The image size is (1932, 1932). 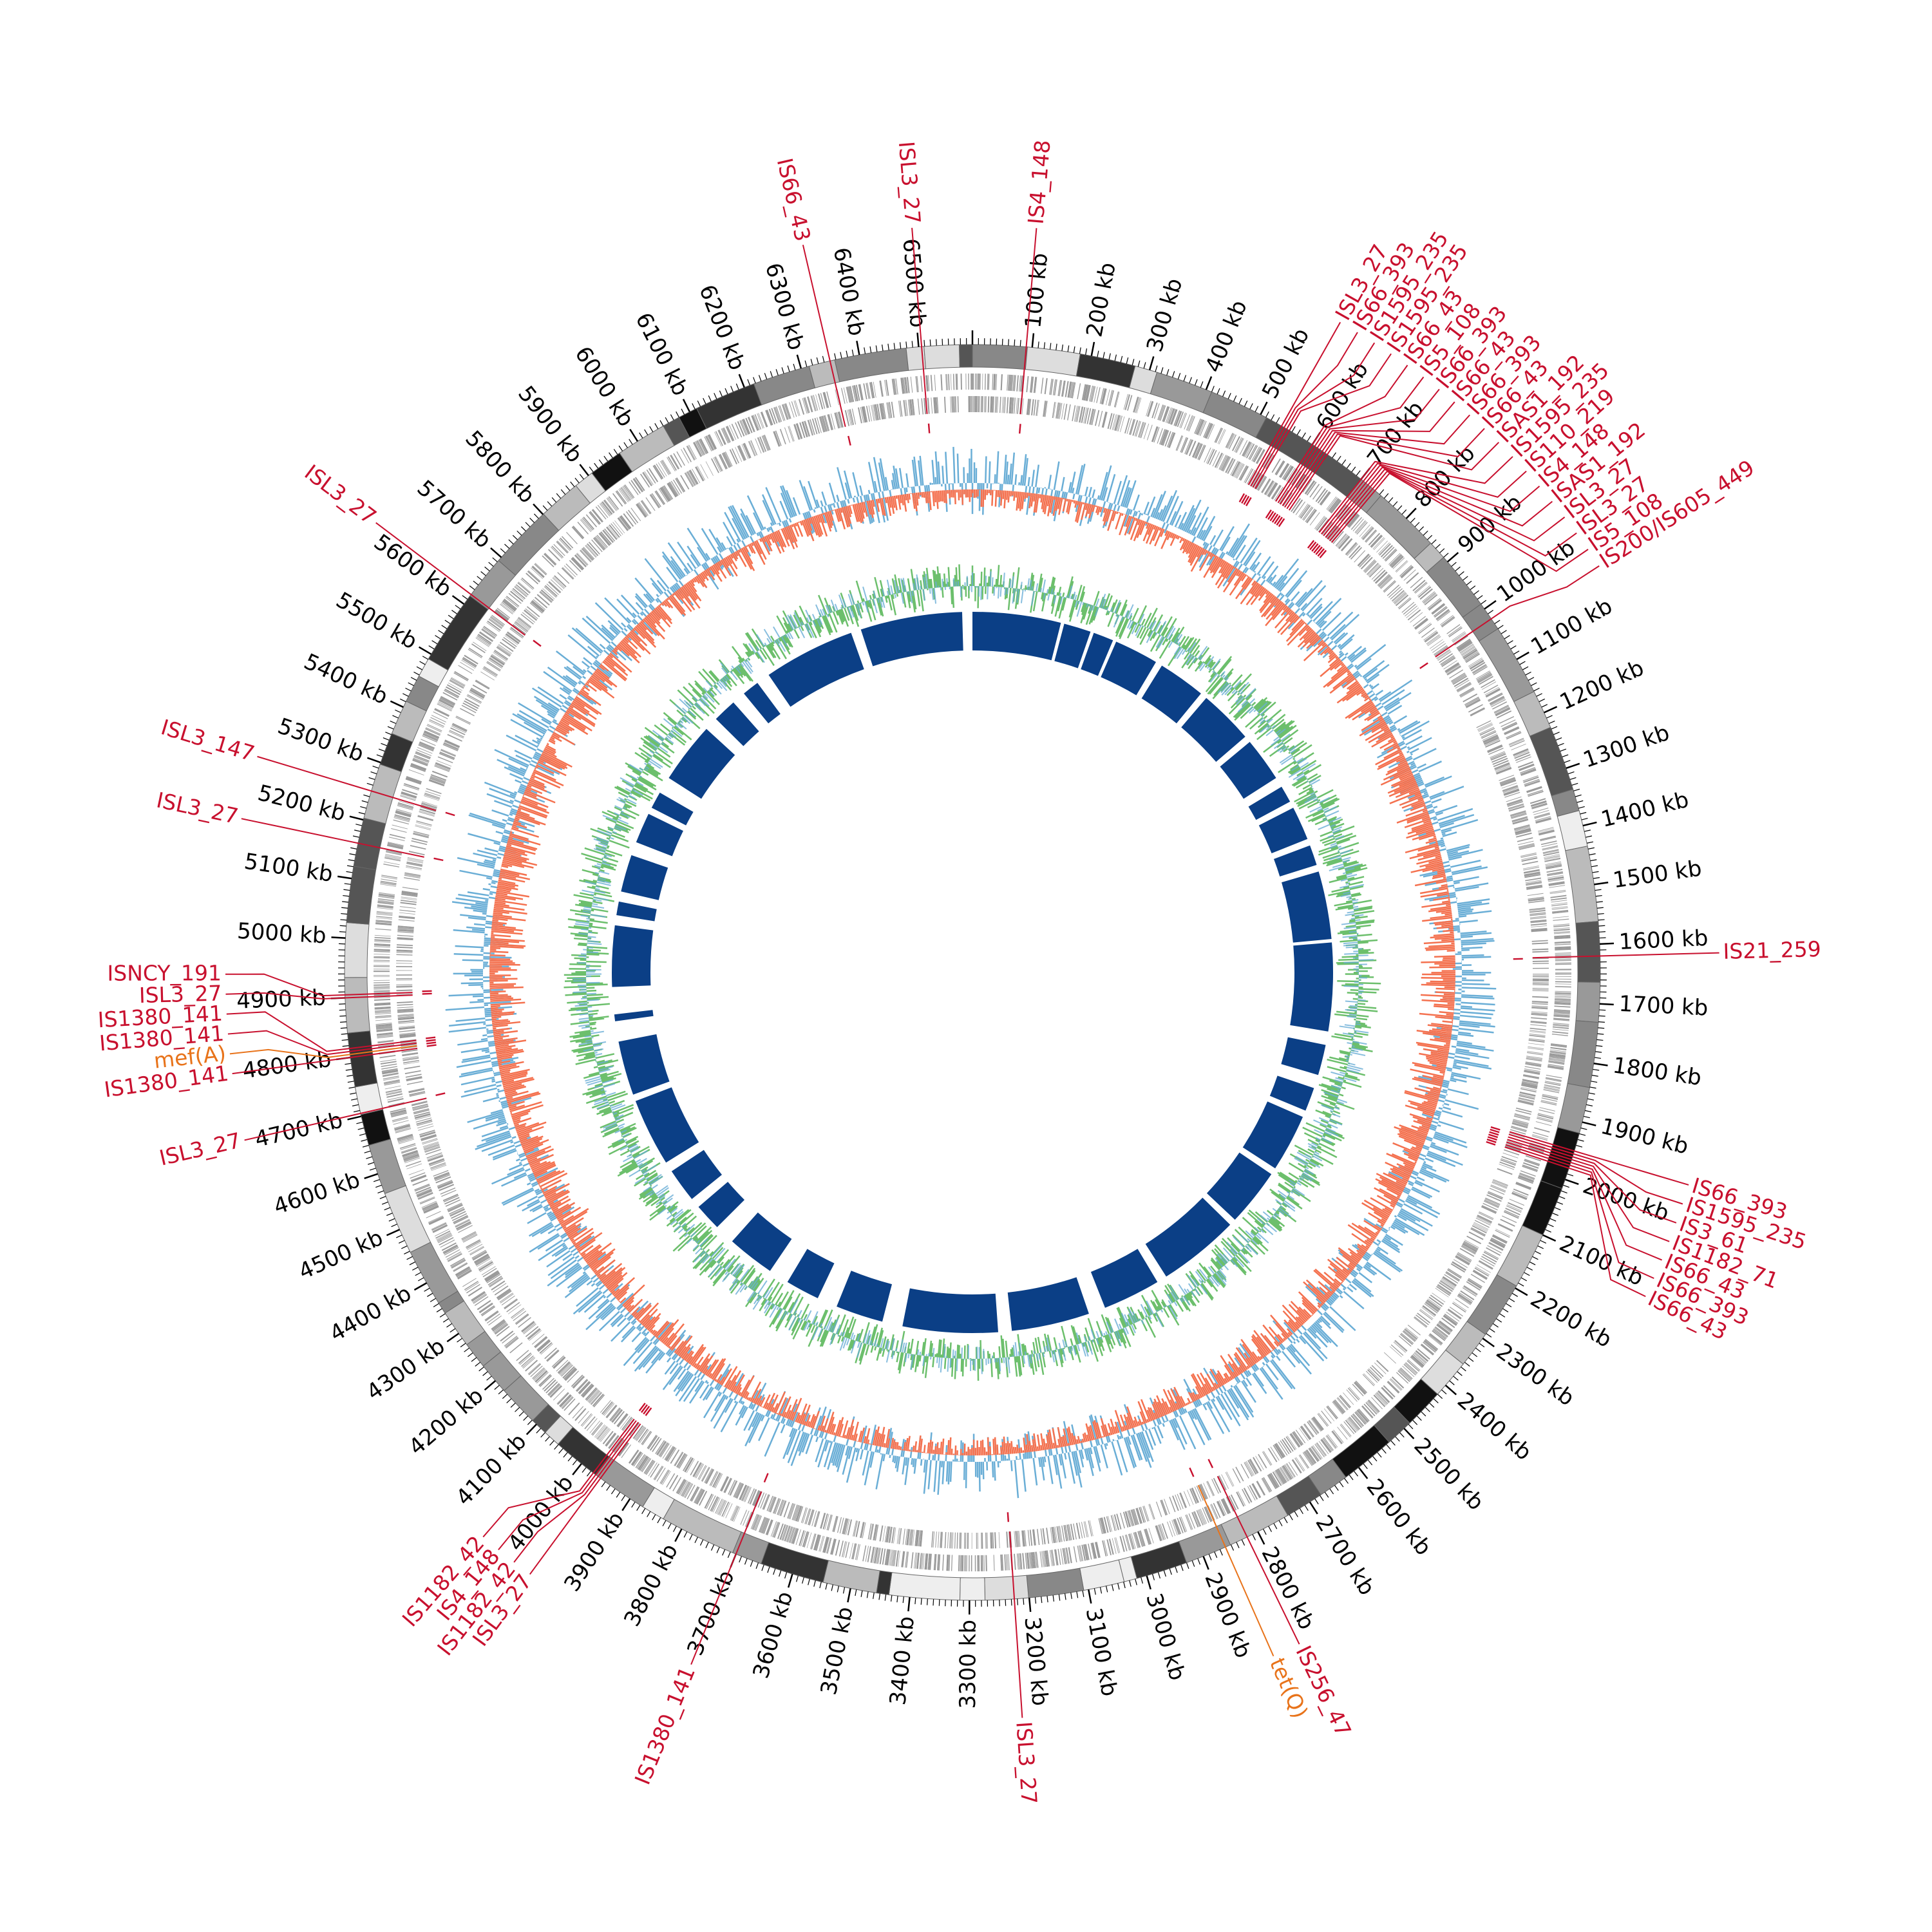 What do you see at coordinates (1165, 315) in the screenshot?
I see `tick-label-300: 300 kb` at bounding box center [1165, 315].